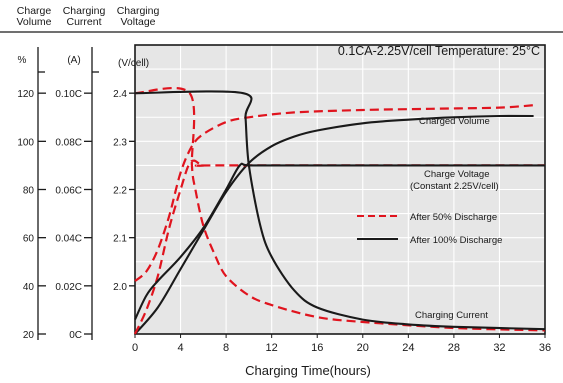 This screenshot has height=383, width=563. Describe the element at coordinates (133, 63) in the screenshot. I see `voltage-axis-unit: (V/cell)` at that location.